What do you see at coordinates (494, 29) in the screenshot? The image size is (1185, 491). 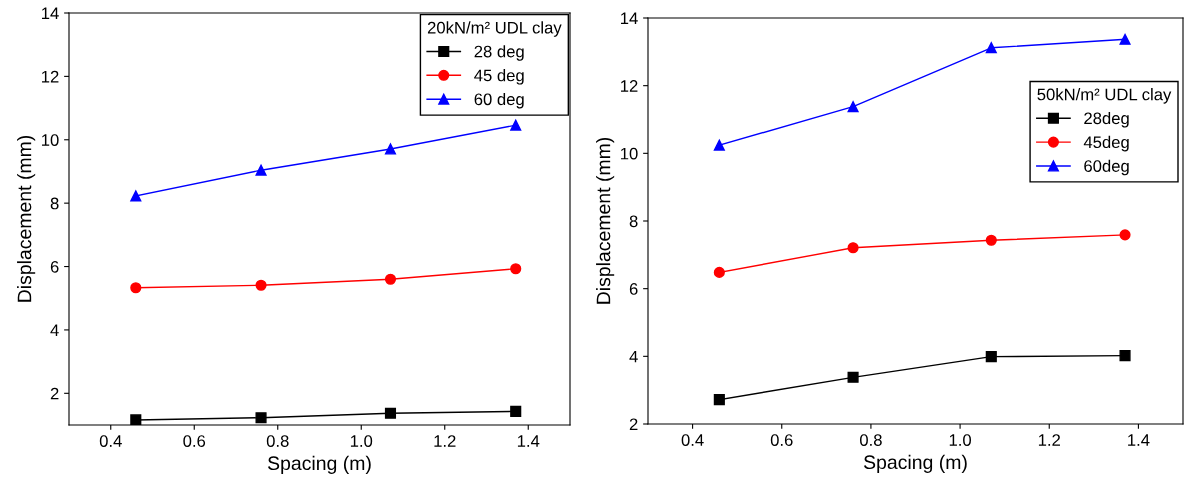 I see `legend-title: 20kN/m² UDL clay` at bounding box center [494, 29].